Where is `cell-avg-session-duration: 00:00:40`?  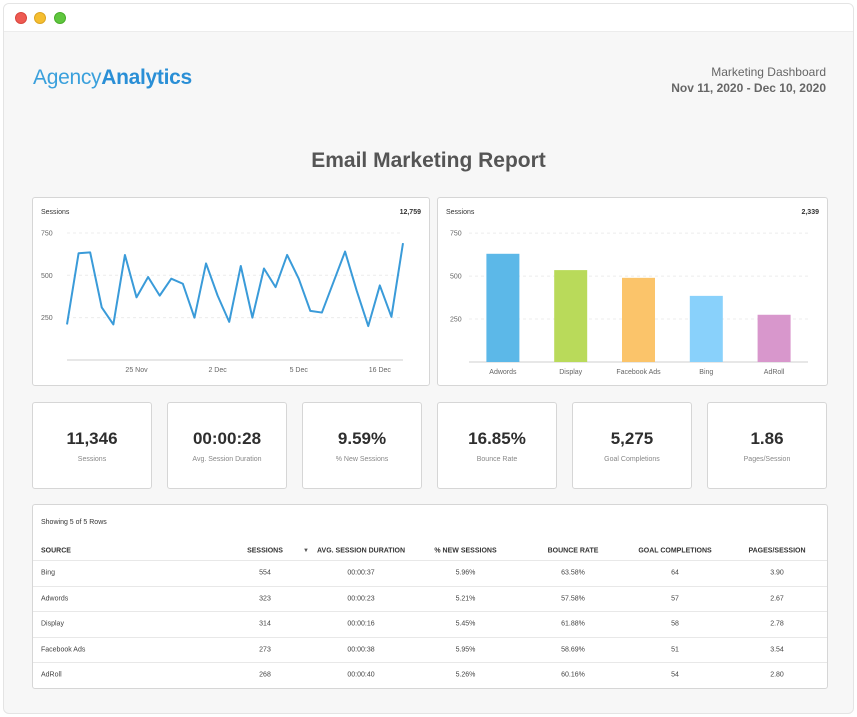
cell-avg-session-duration: 00:00:40 is located at coordinates (361, 675).